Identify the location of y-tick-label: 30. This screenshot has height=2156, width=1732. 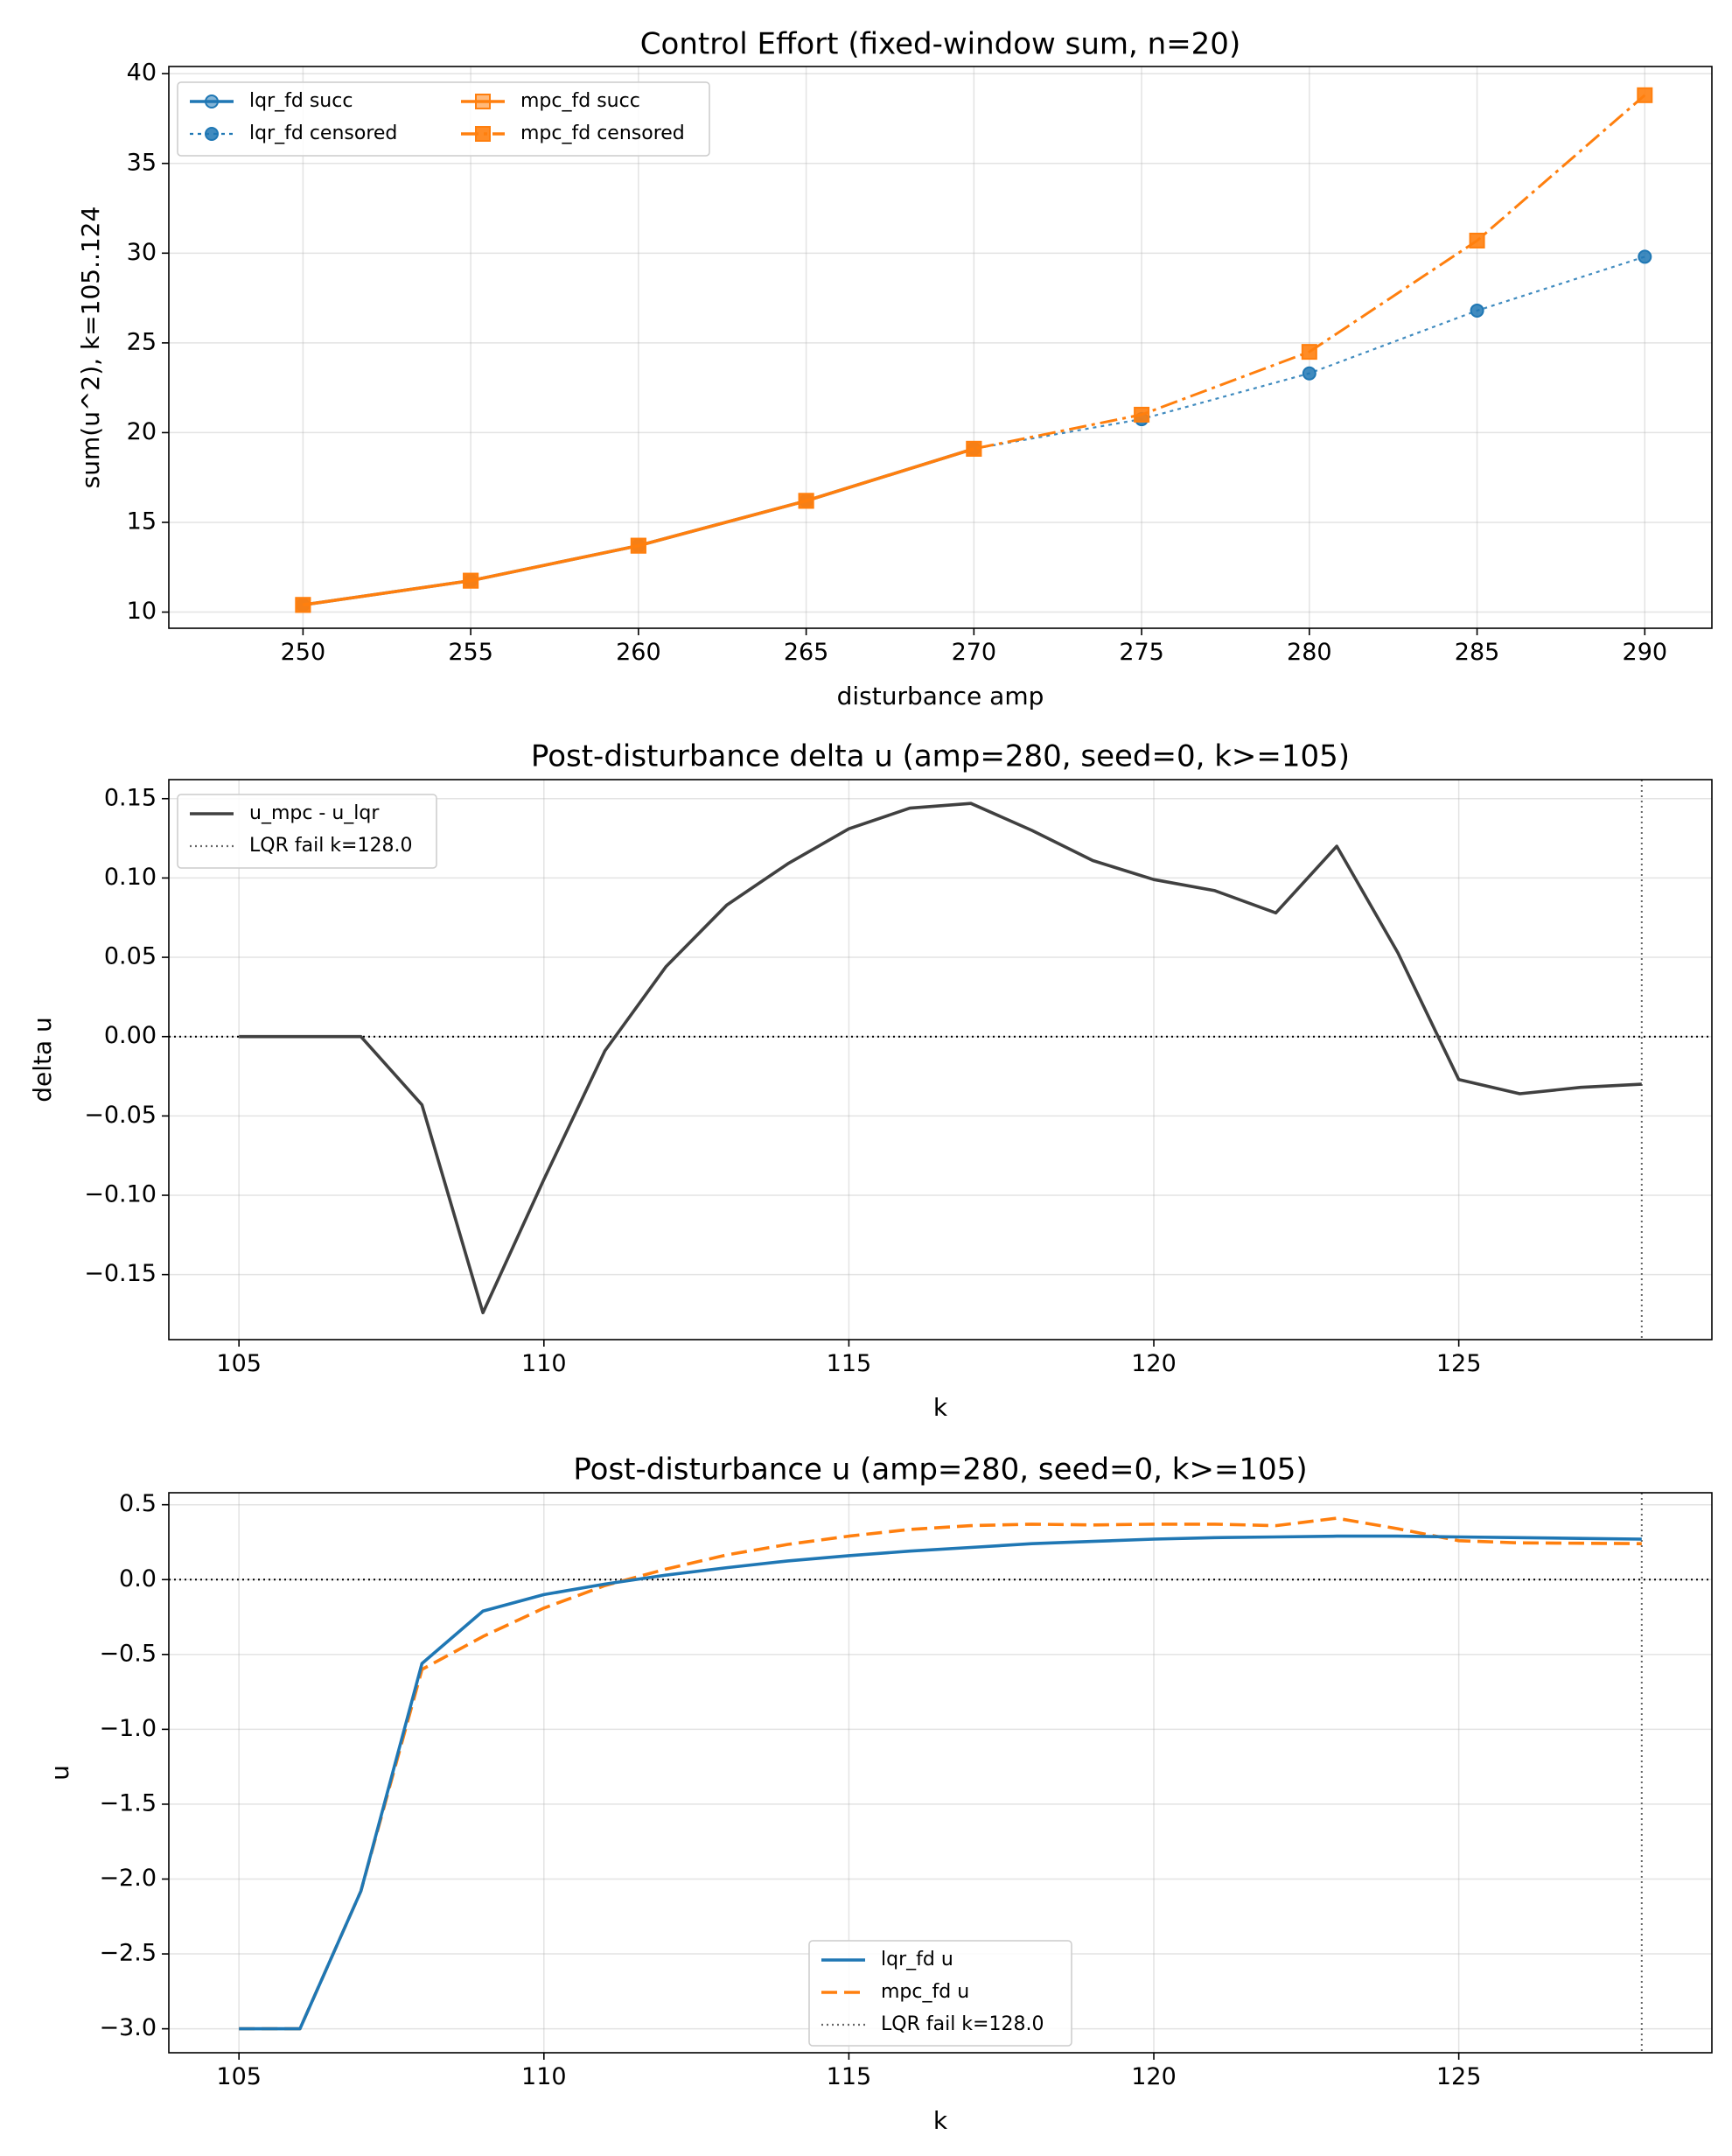
(142, 252).